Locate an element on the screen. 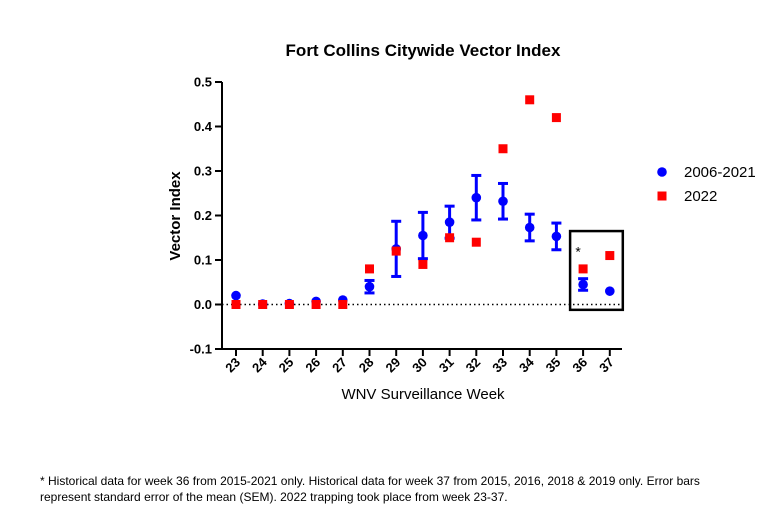 This screenshot has height=525, width=783. x-tick-label: 24 is located at coordinates (259, 364).